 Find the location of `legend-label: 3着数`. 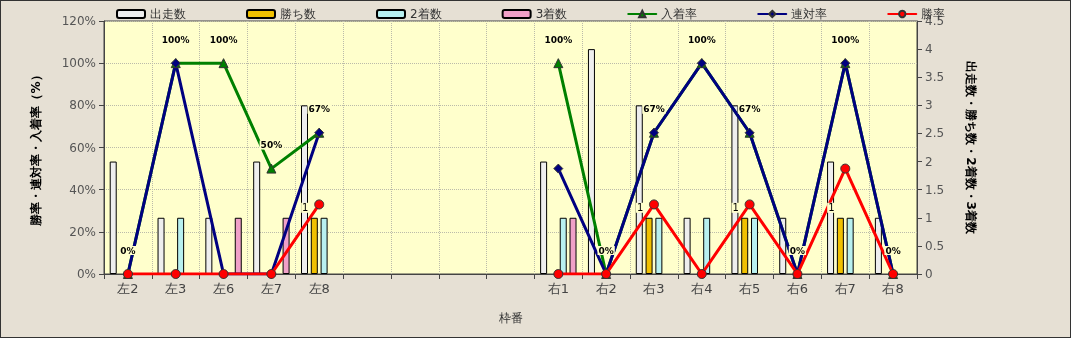

legend-label: 3着数 is located at coordinates (551, 14).